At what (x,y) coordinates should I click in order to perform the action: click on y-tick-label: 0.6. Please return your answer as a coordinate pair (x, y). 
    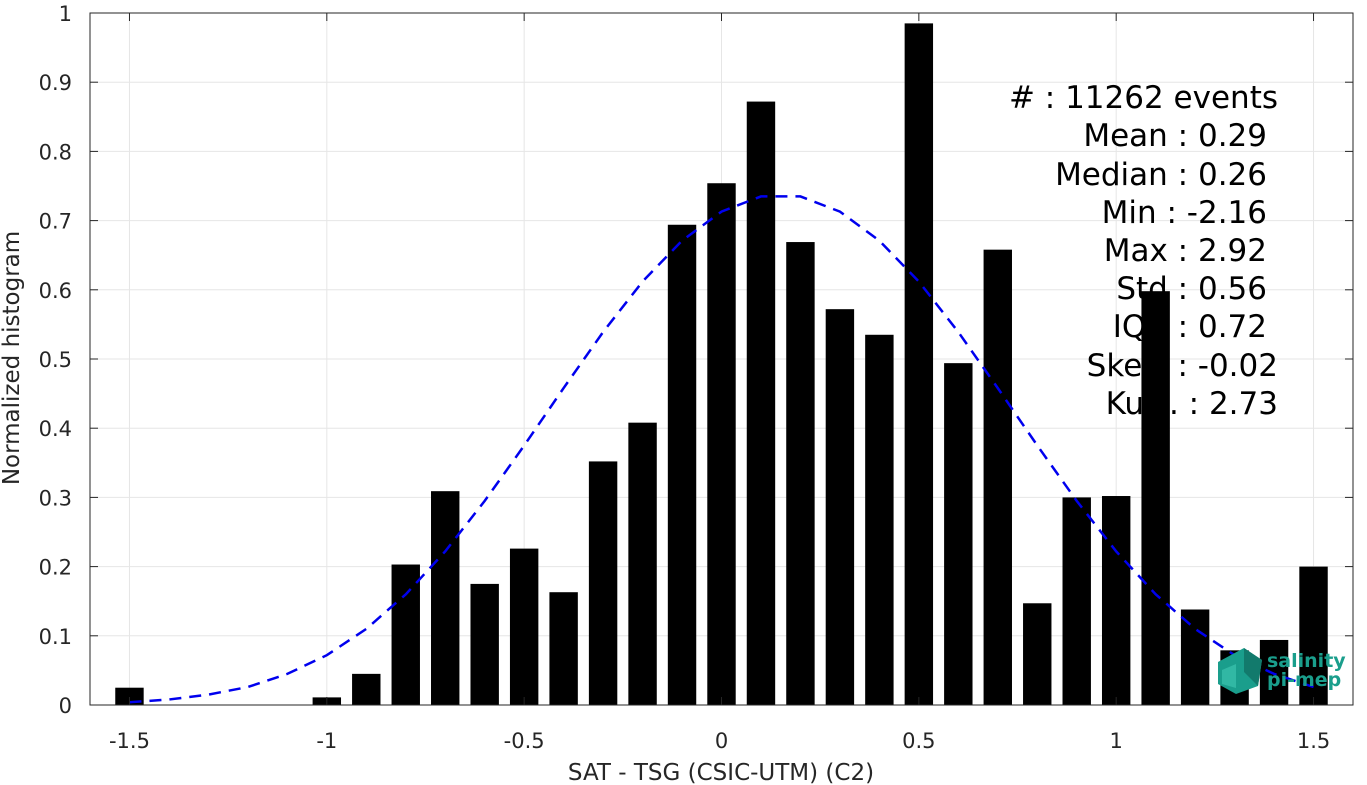
    Looking at the image, I should click on (55, 291).